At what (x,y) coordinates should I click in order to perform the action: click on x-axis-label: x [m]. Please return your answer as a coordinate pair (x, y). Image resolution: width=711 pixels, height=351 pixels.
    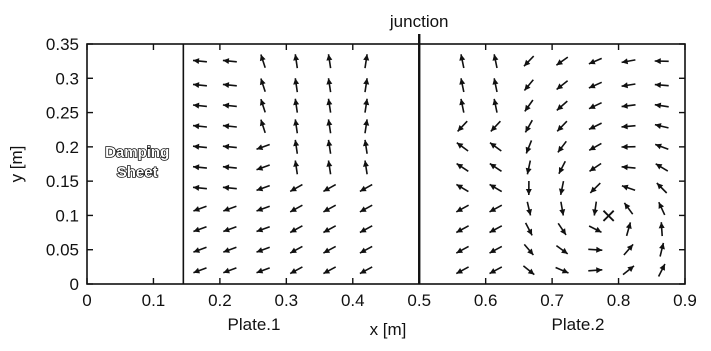
    Looking at the image, I should click on (388, 329).